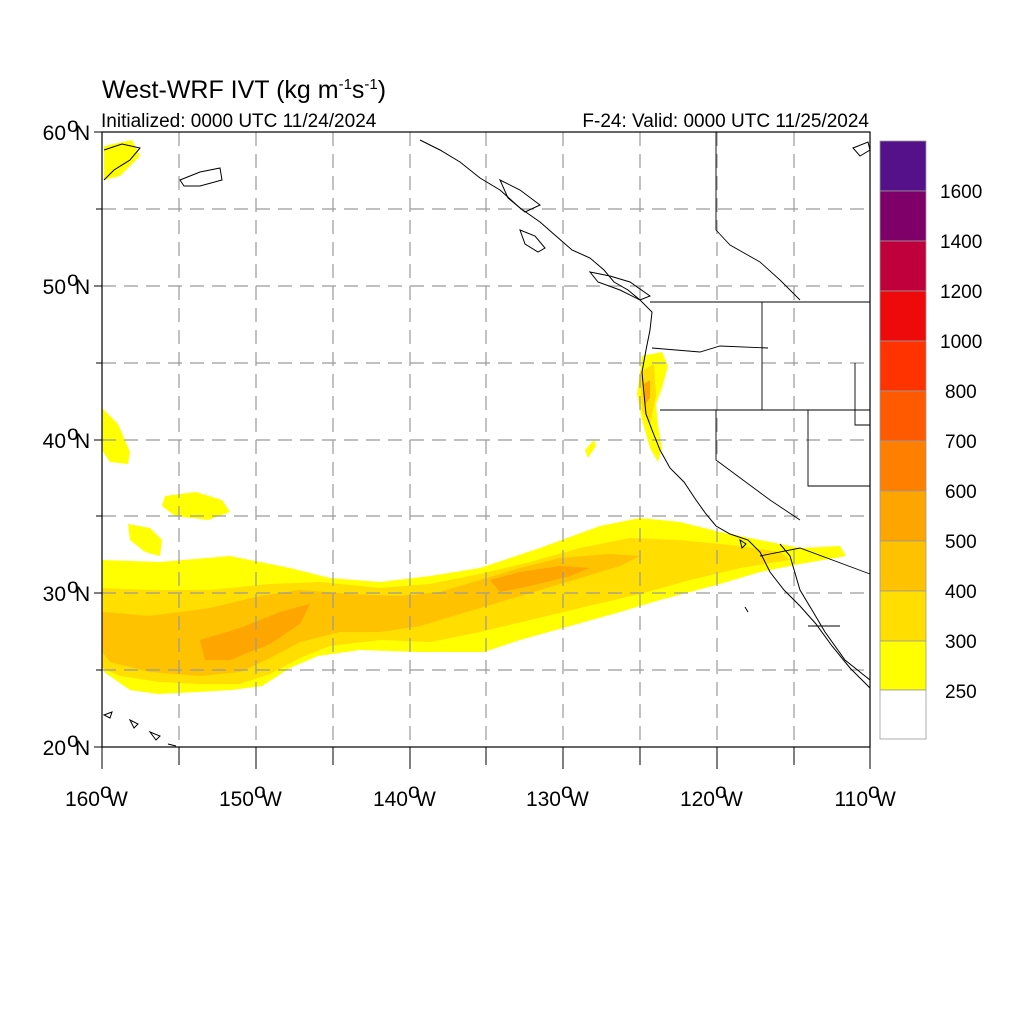 Image resolution: width=1024 pixels, height=1024 pixels. I want to click on colorbar-label: 1600, so click(961, 192).